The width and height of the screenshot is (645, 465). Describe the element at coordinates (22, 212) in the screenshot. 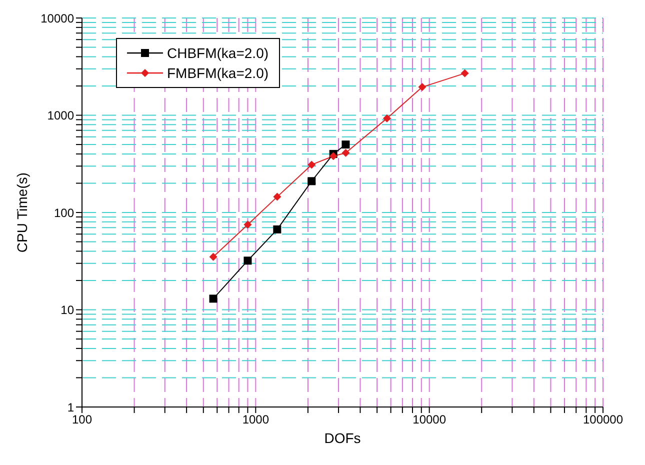

I see `y-axis-title: CPU Time(s)` at that location.